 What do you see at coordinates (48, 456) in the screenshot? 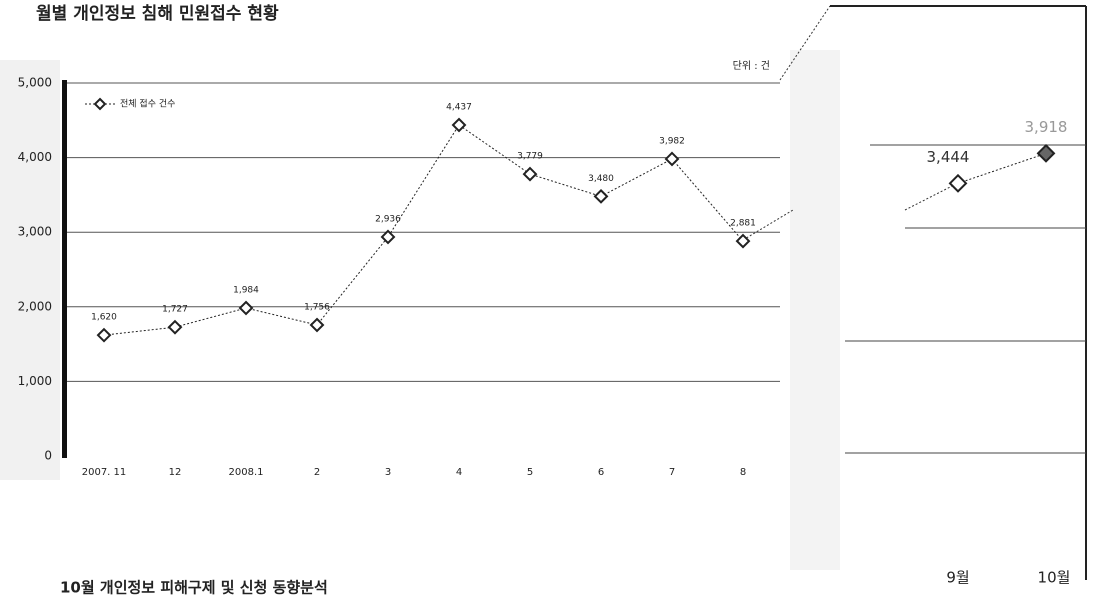
I see `y-tick-label: 0` at bounding box center [48, 456].